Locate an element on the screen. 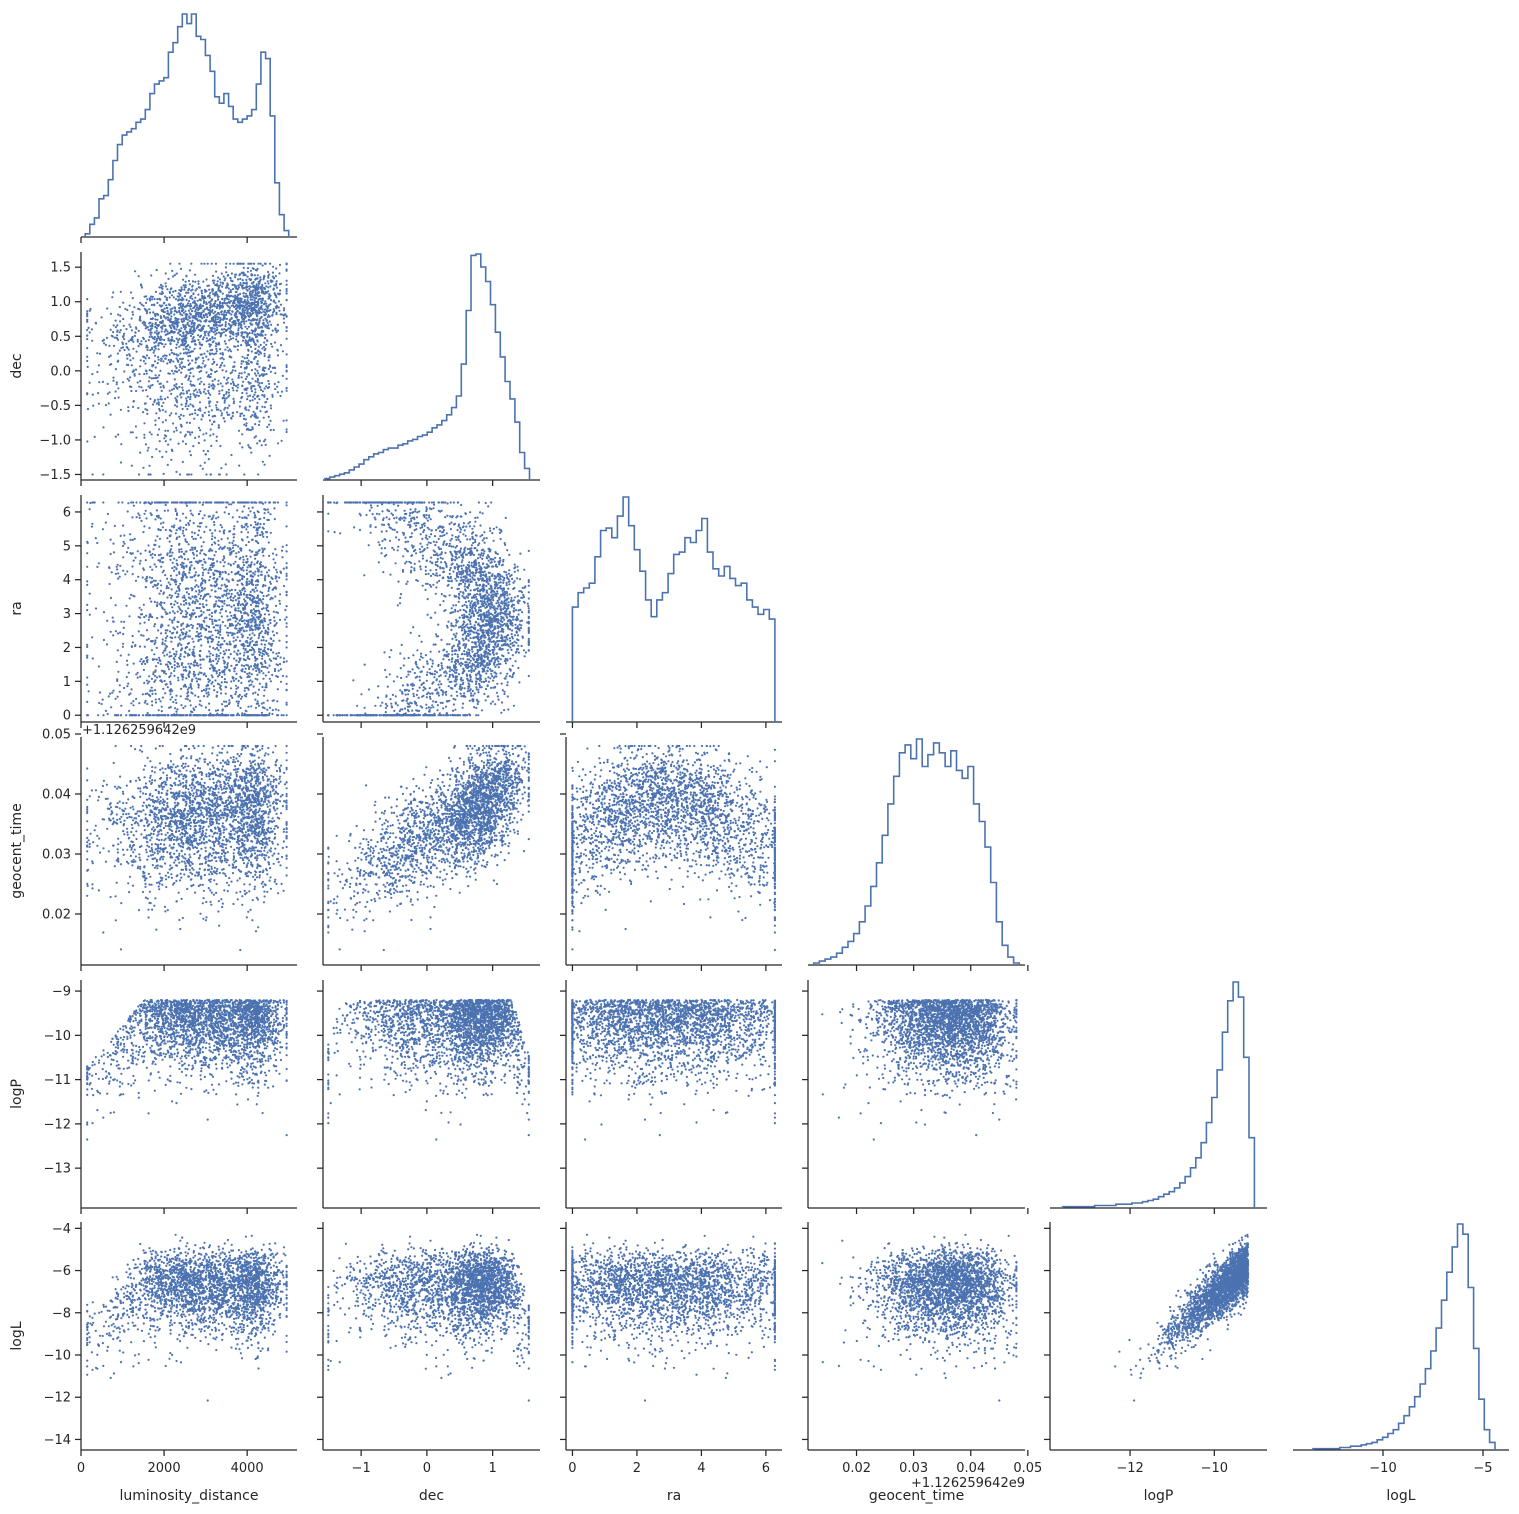 This screenshot has height=1514, width=1519. y-tick-label: −0.5 is located at coordinates (55, 406).